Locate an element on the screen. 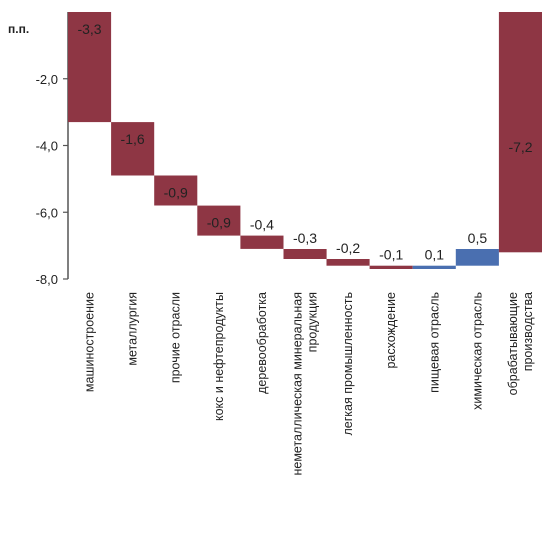 Image resolution: width=542 pixels, height=549 pixels. bar-value-label: -0,3 is located at coordinates (305, 238).